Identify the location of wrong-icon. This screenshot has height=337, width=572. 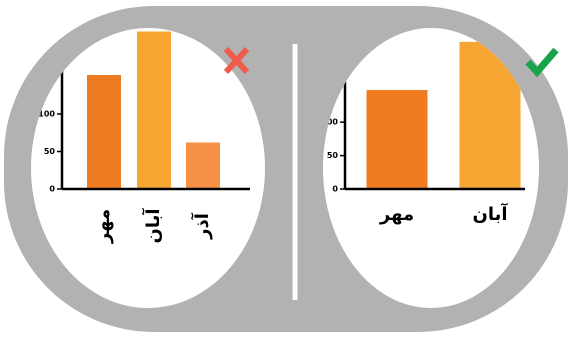
(236, 60).